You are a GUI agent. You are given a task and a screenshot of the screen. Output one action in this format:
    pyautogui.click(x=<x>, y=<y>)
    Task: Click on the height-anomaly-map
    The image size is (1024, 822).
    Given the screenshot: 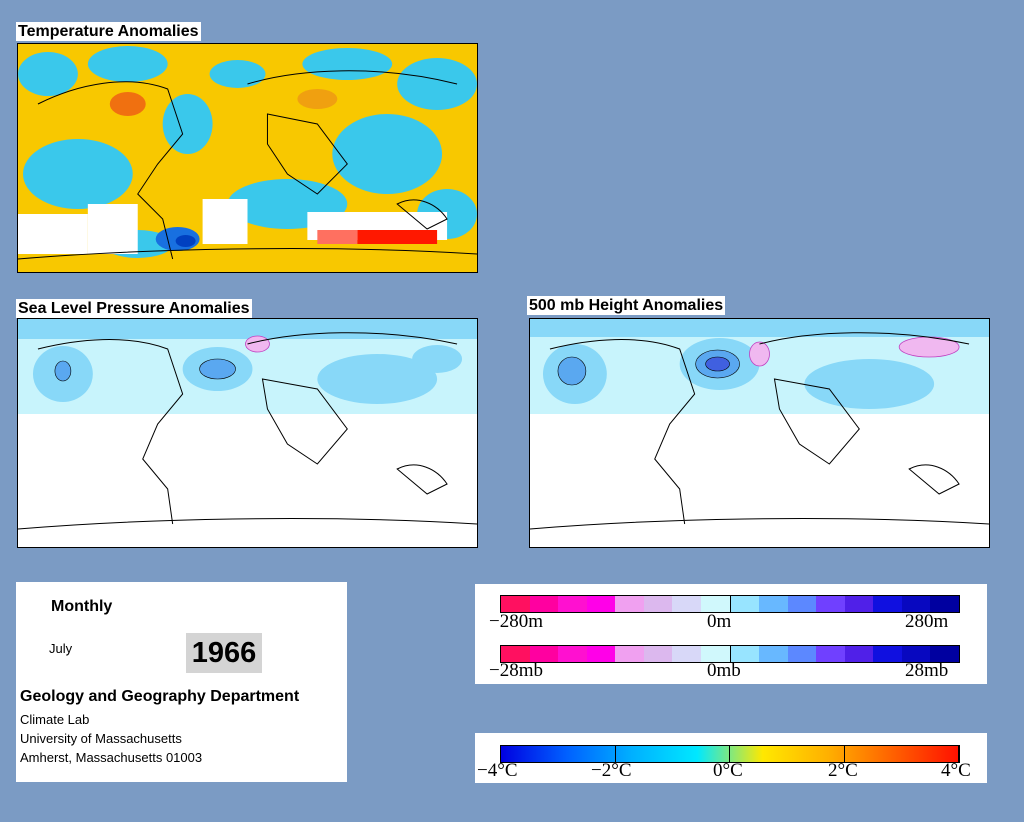 What is the action you would take?
    pyautogui.click(x=759, y=433)
    